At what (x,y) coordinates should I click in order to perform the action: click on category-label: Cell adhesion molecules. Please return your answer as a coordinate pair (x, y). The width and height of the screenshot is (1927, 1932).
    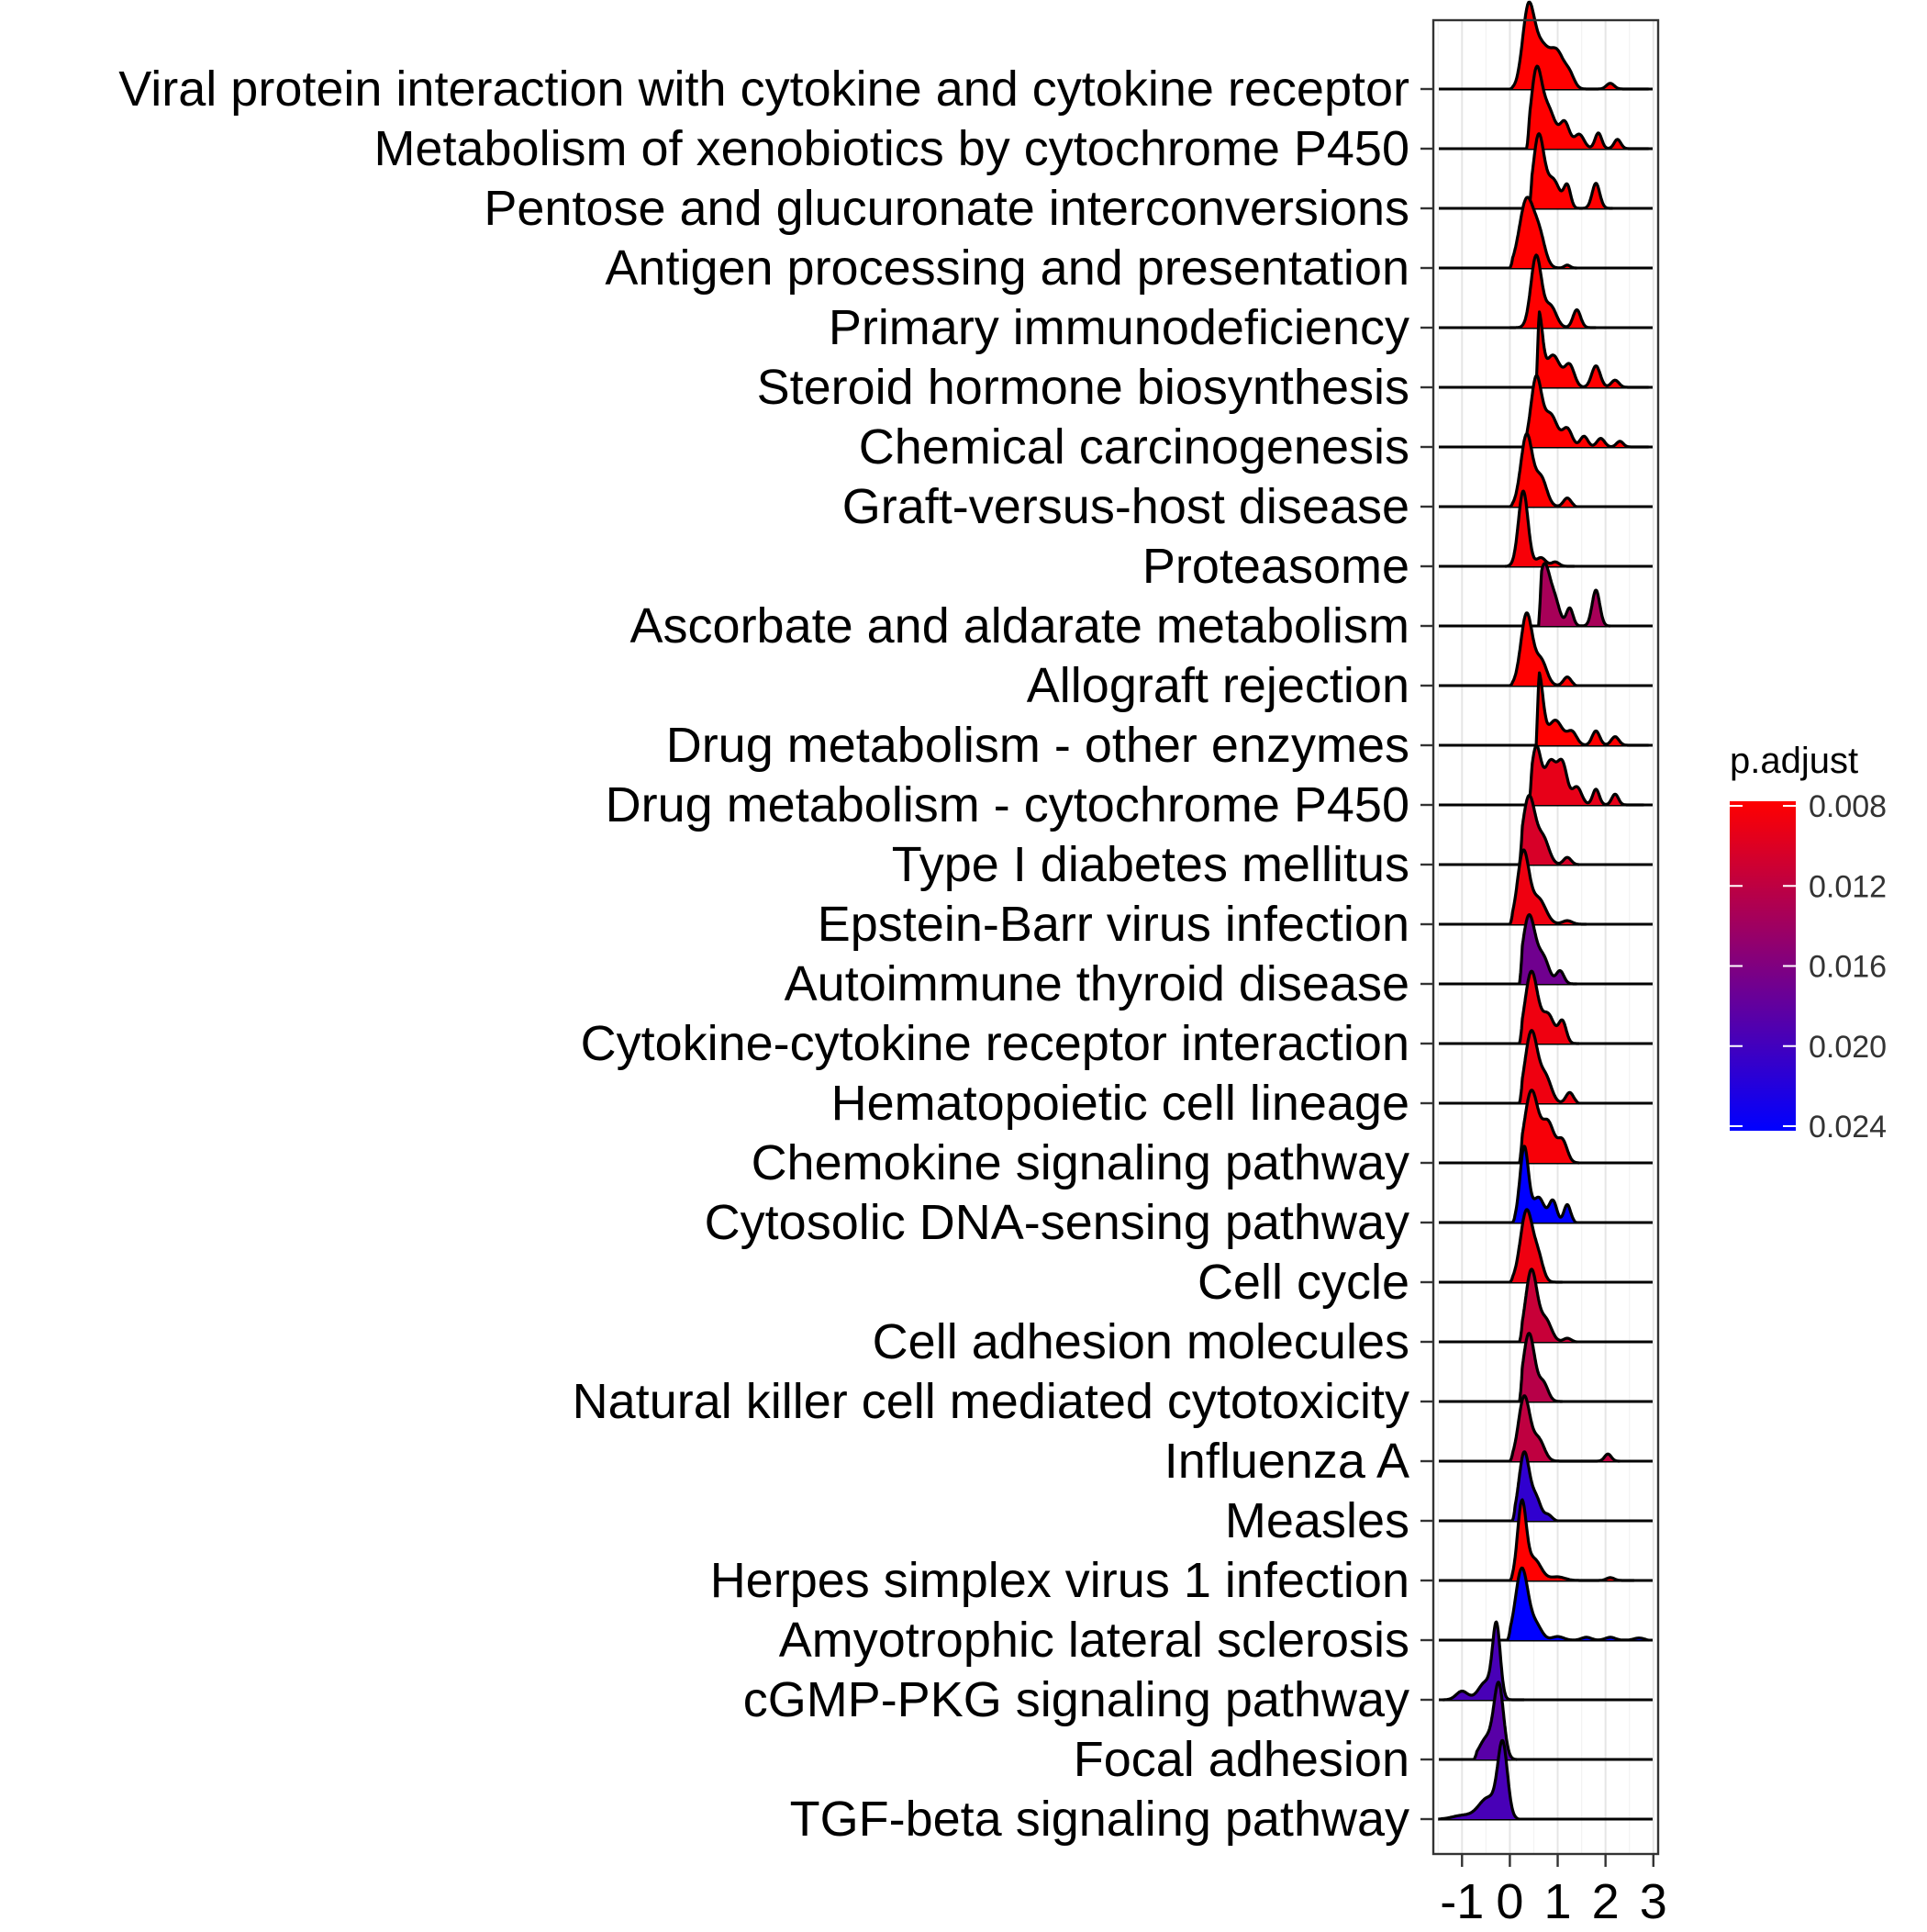
    Looking at the image, I should click on (1141, 1341).